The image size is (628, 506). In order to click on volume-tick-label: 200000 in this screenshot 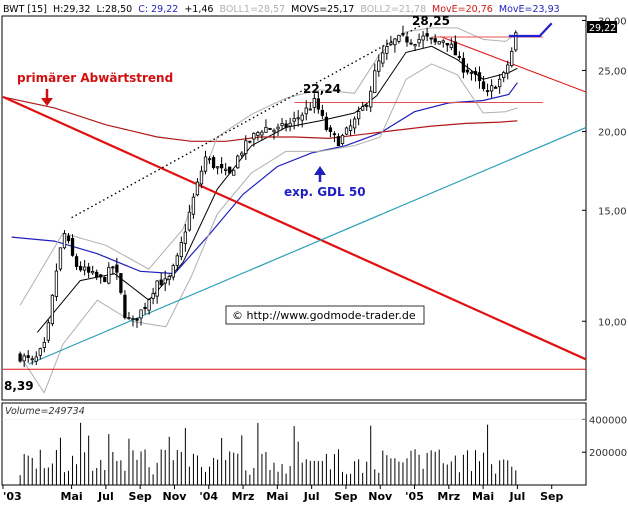, I will do `click(608, 453)`.